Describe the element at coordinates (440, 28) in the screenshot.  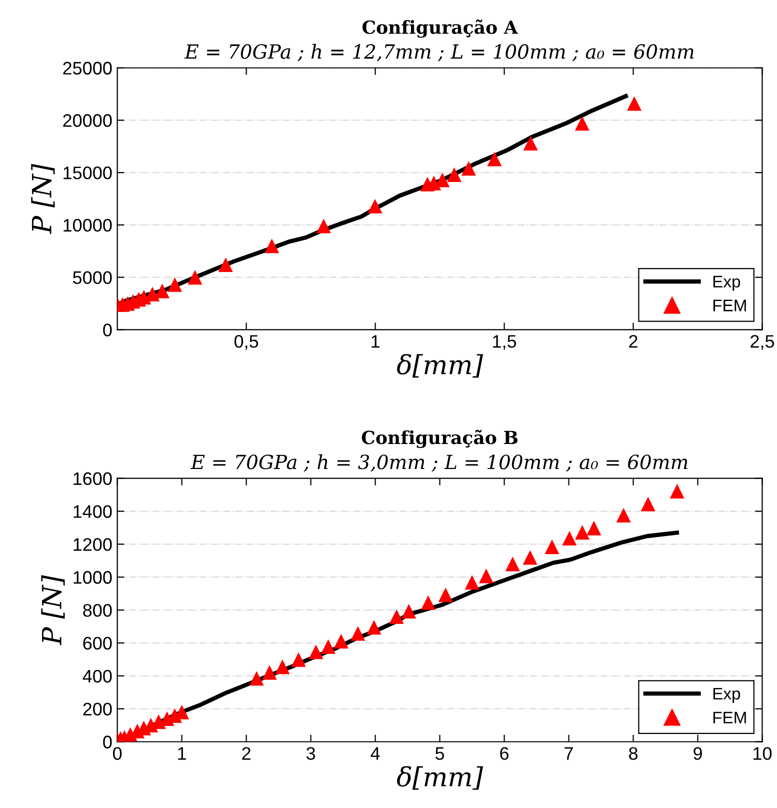
I see `chart-title: Configuração A` at that location.